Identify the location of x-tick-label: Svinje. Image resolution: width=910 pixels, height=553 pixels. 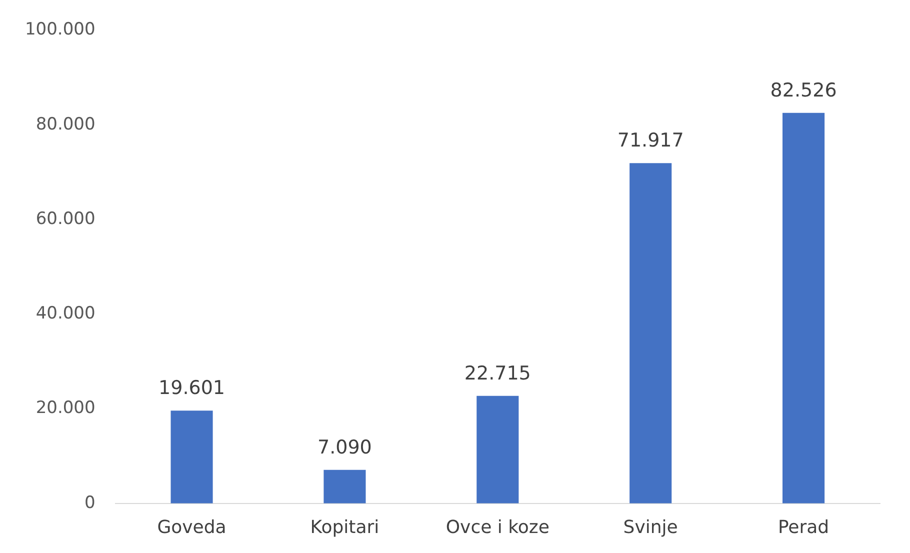
(650, 527).